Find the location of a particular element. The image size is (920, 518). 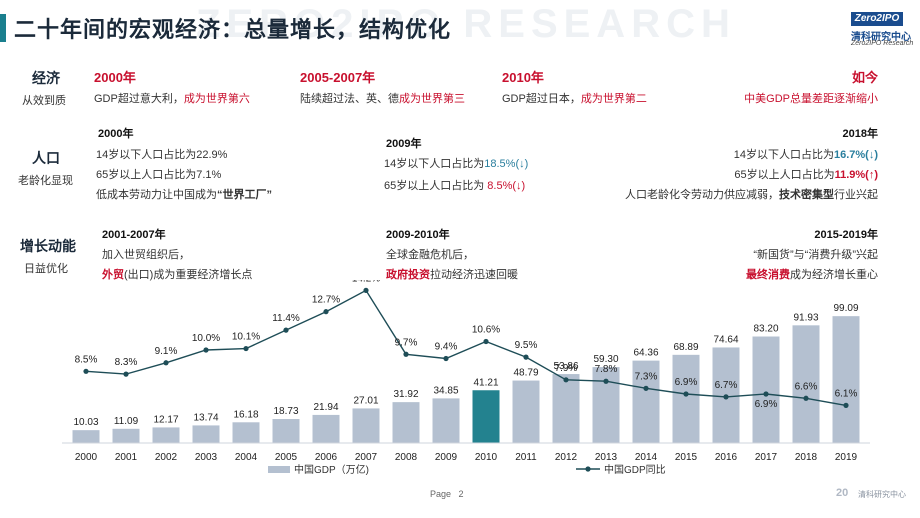

gdp-bar-2008 is located at coordinates (406, 422).